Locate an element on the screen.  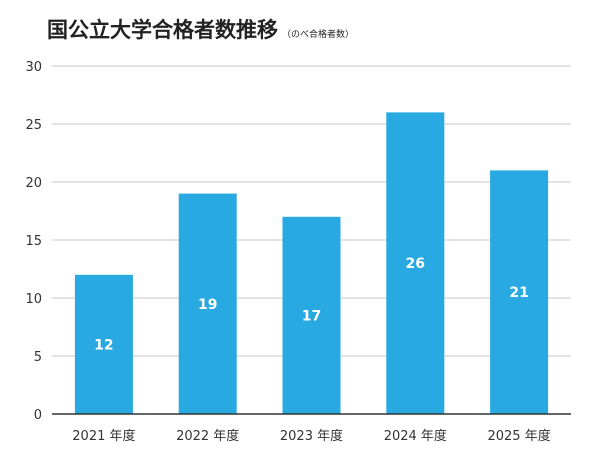
title-text: 国公立大学合格者数推移 is located at coordinates (162, 29).